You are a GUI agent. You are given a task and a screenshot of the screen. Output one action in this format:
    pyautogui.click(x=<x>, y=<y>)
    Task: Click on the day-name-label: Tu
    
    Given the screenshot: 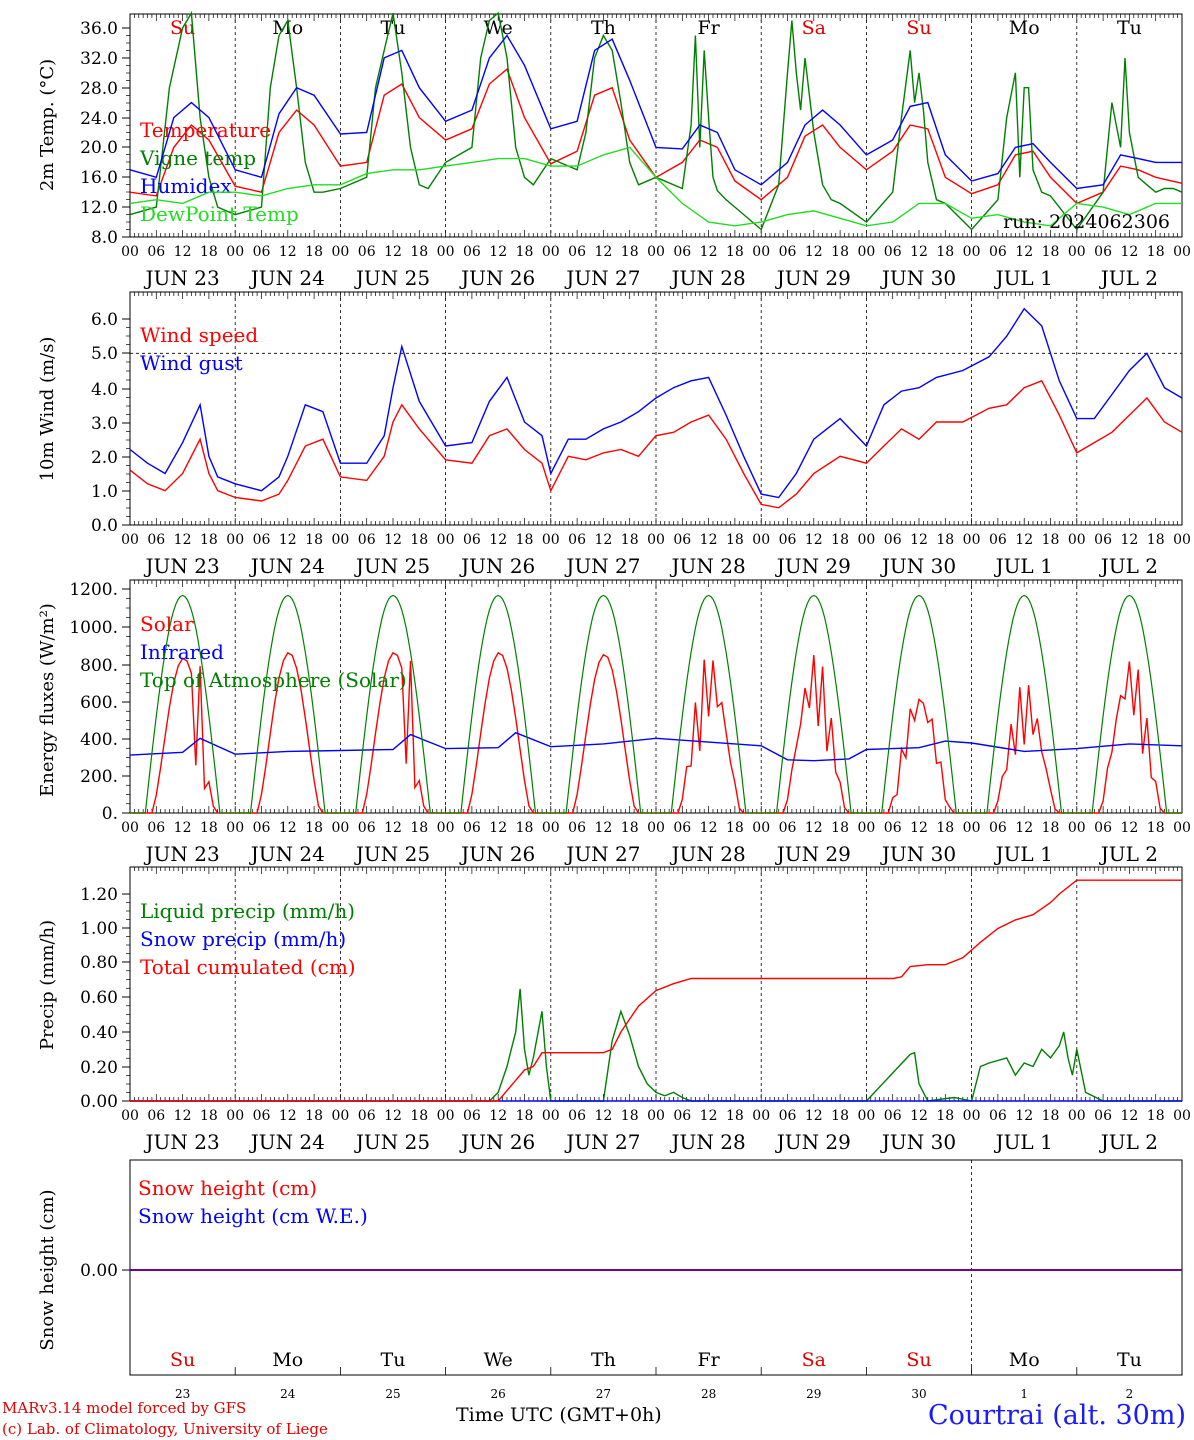 What is the action you would take?
    pyautogui.click(x=393, y=1360)
    